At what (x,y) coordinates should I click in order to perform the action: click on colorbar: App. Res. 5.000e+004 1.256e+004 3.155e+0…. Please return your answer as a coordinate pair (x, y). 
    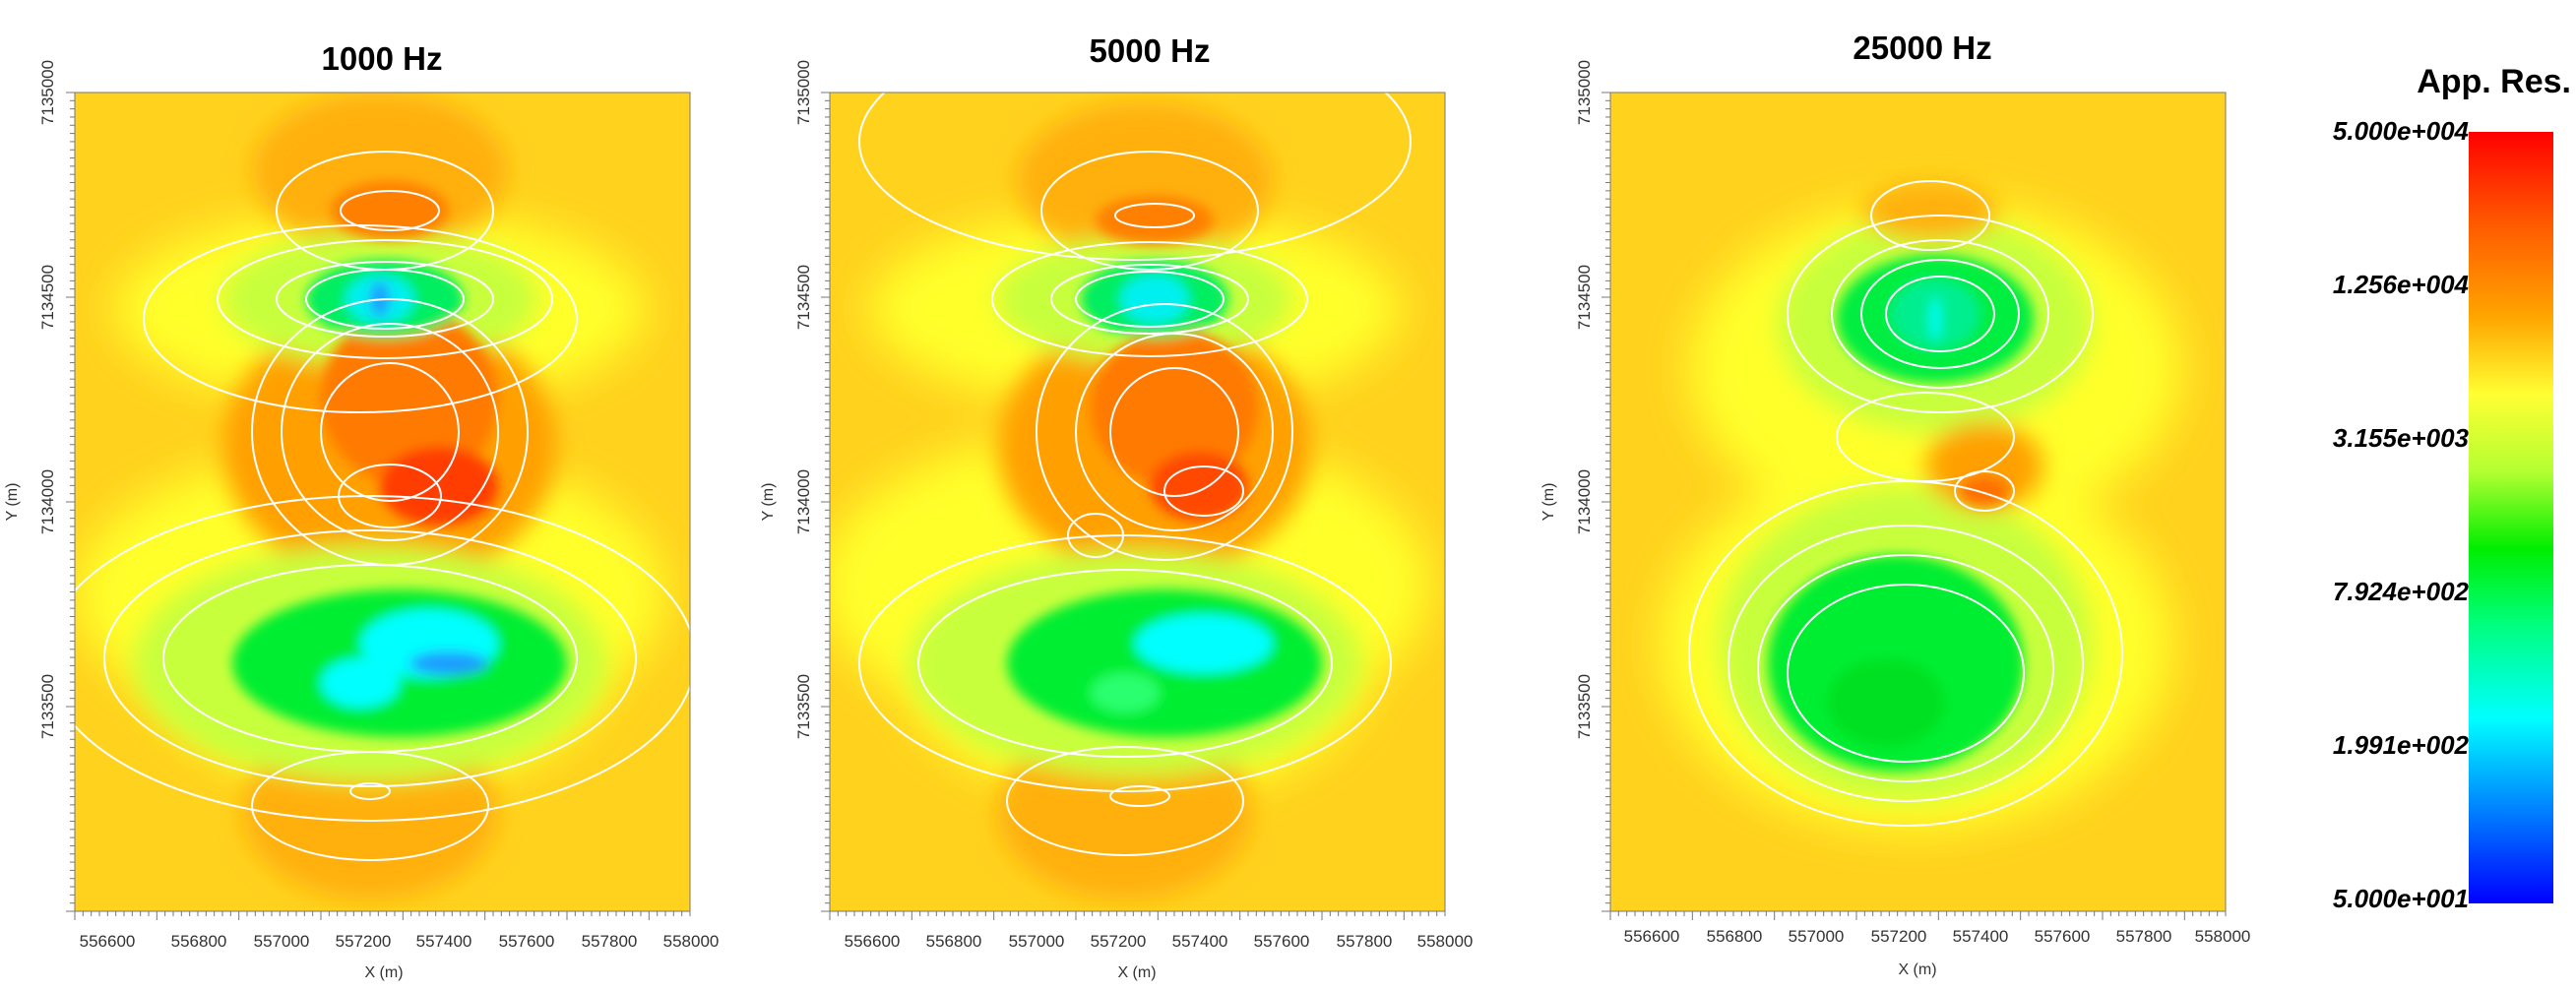
    Looking at the image, I should click on (2452, 488).